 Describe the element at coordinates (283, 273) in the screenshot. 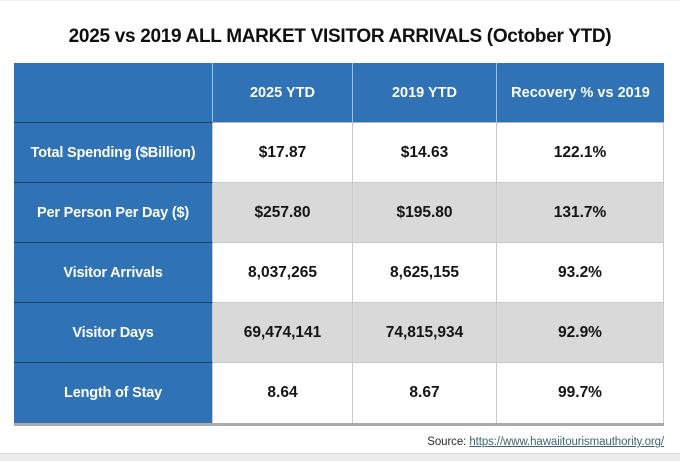

I see `cell-2025-value: 8,037,265` at that location.